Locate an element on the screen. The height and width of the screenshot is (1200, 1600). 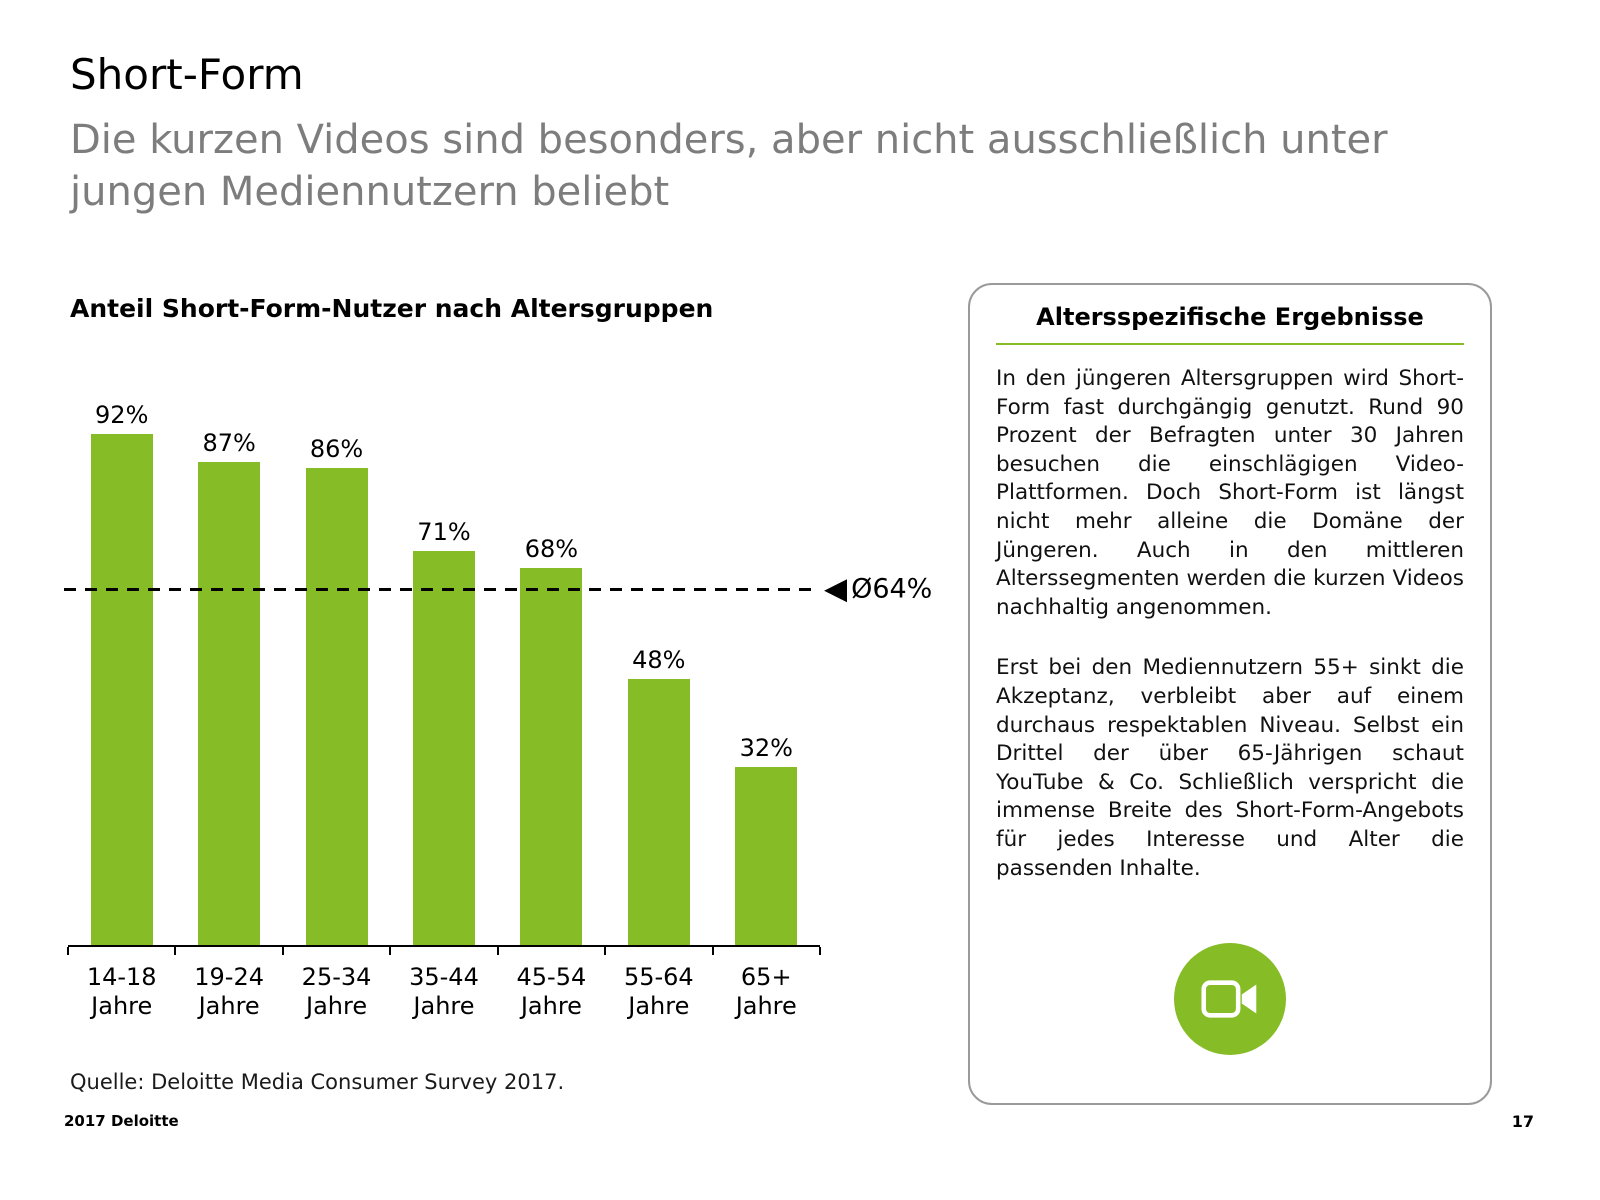
video-camera-icon is located at coordinates (1230, 999).